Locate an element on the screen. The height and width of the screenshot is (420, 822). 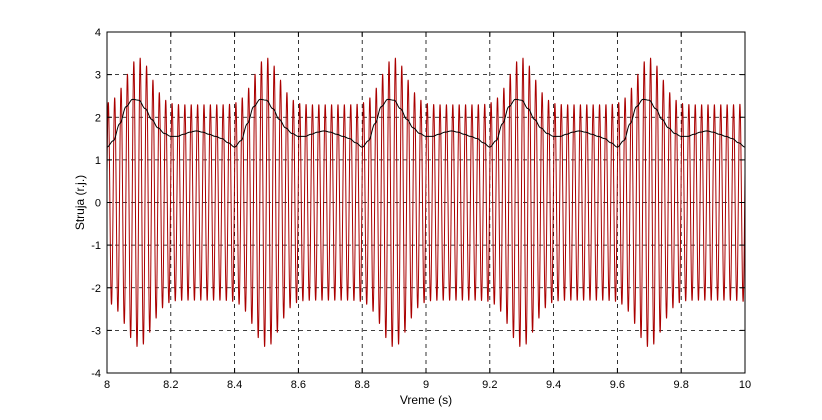
x-axis-label: Vreme (s) is located at coordinates (426, 400).